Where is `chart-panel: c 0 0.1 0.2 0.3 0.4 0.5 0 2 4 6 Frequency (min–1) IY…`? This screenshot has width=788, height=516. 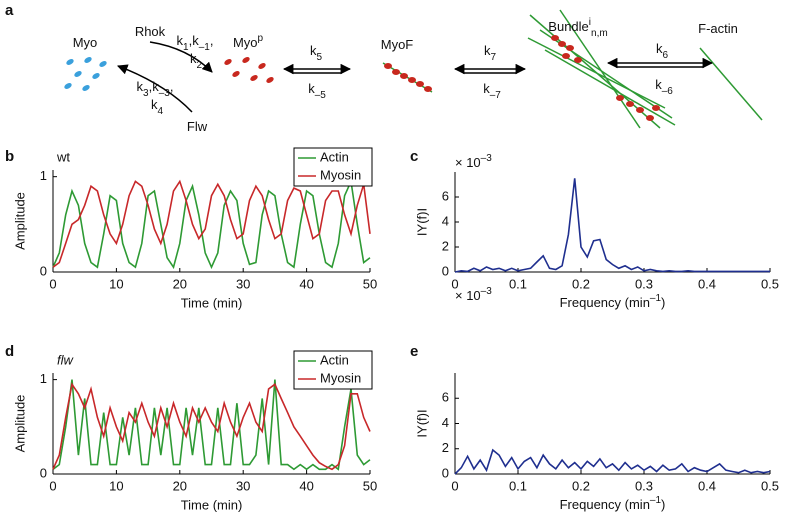 chart-panel: c 0 0.1 0.2 0.3 0.4 0.5 0 2 4 6 Frequency (min–1) IY… is located at coordinates (594, 229).